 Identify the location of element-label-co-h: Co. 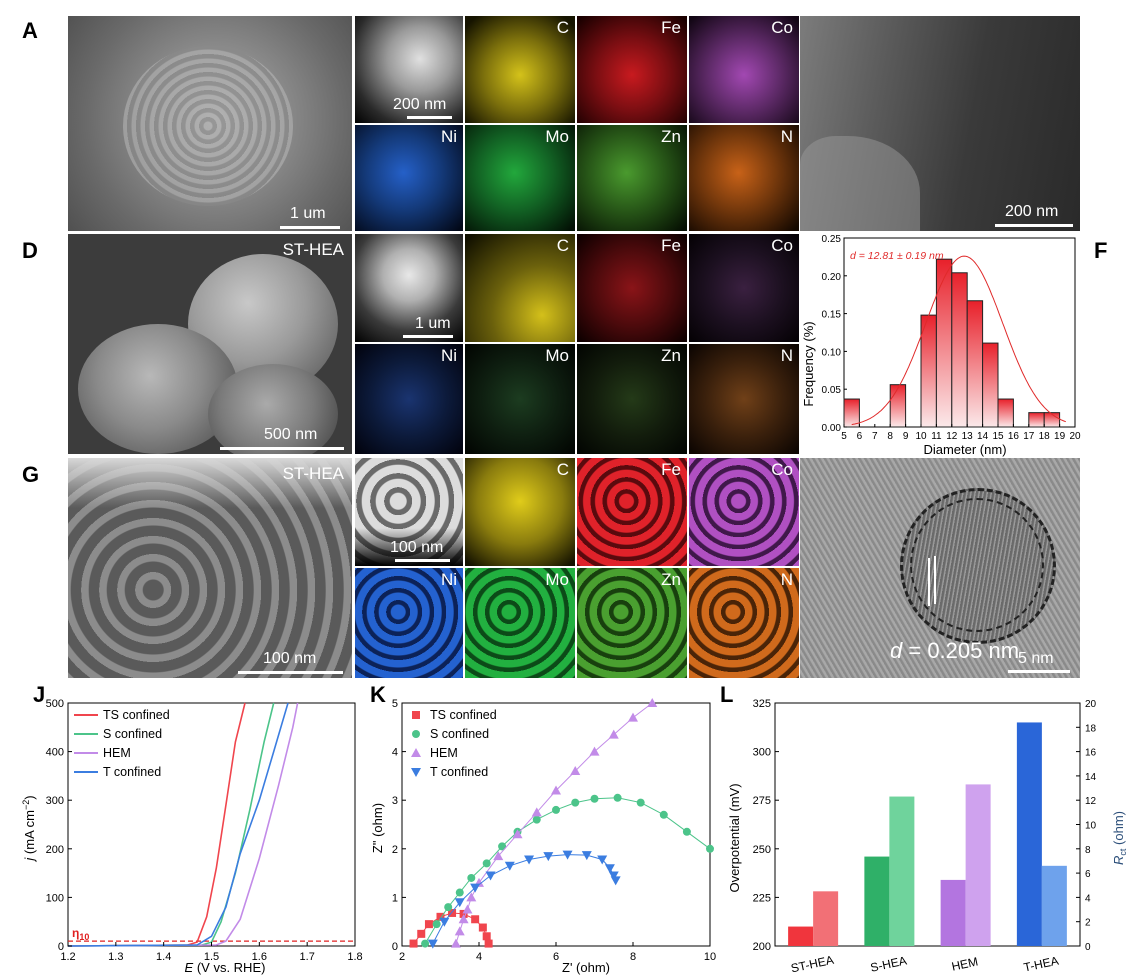
(782, 469).